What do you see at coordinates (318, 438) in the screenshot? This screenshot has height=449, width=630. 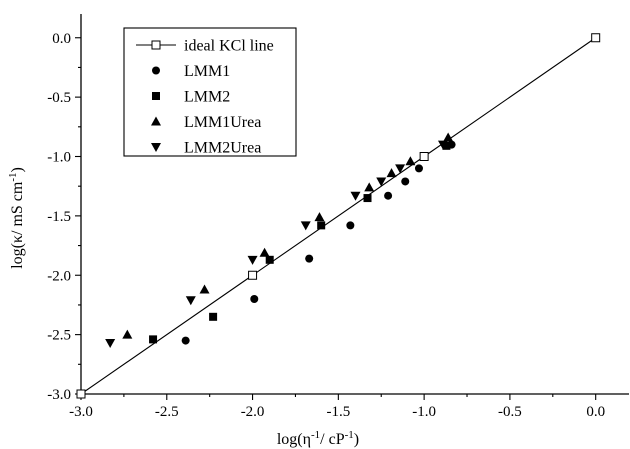 I see `x-axis-title: log(η-1/ cP-1)` at bounding box center [318, 438].